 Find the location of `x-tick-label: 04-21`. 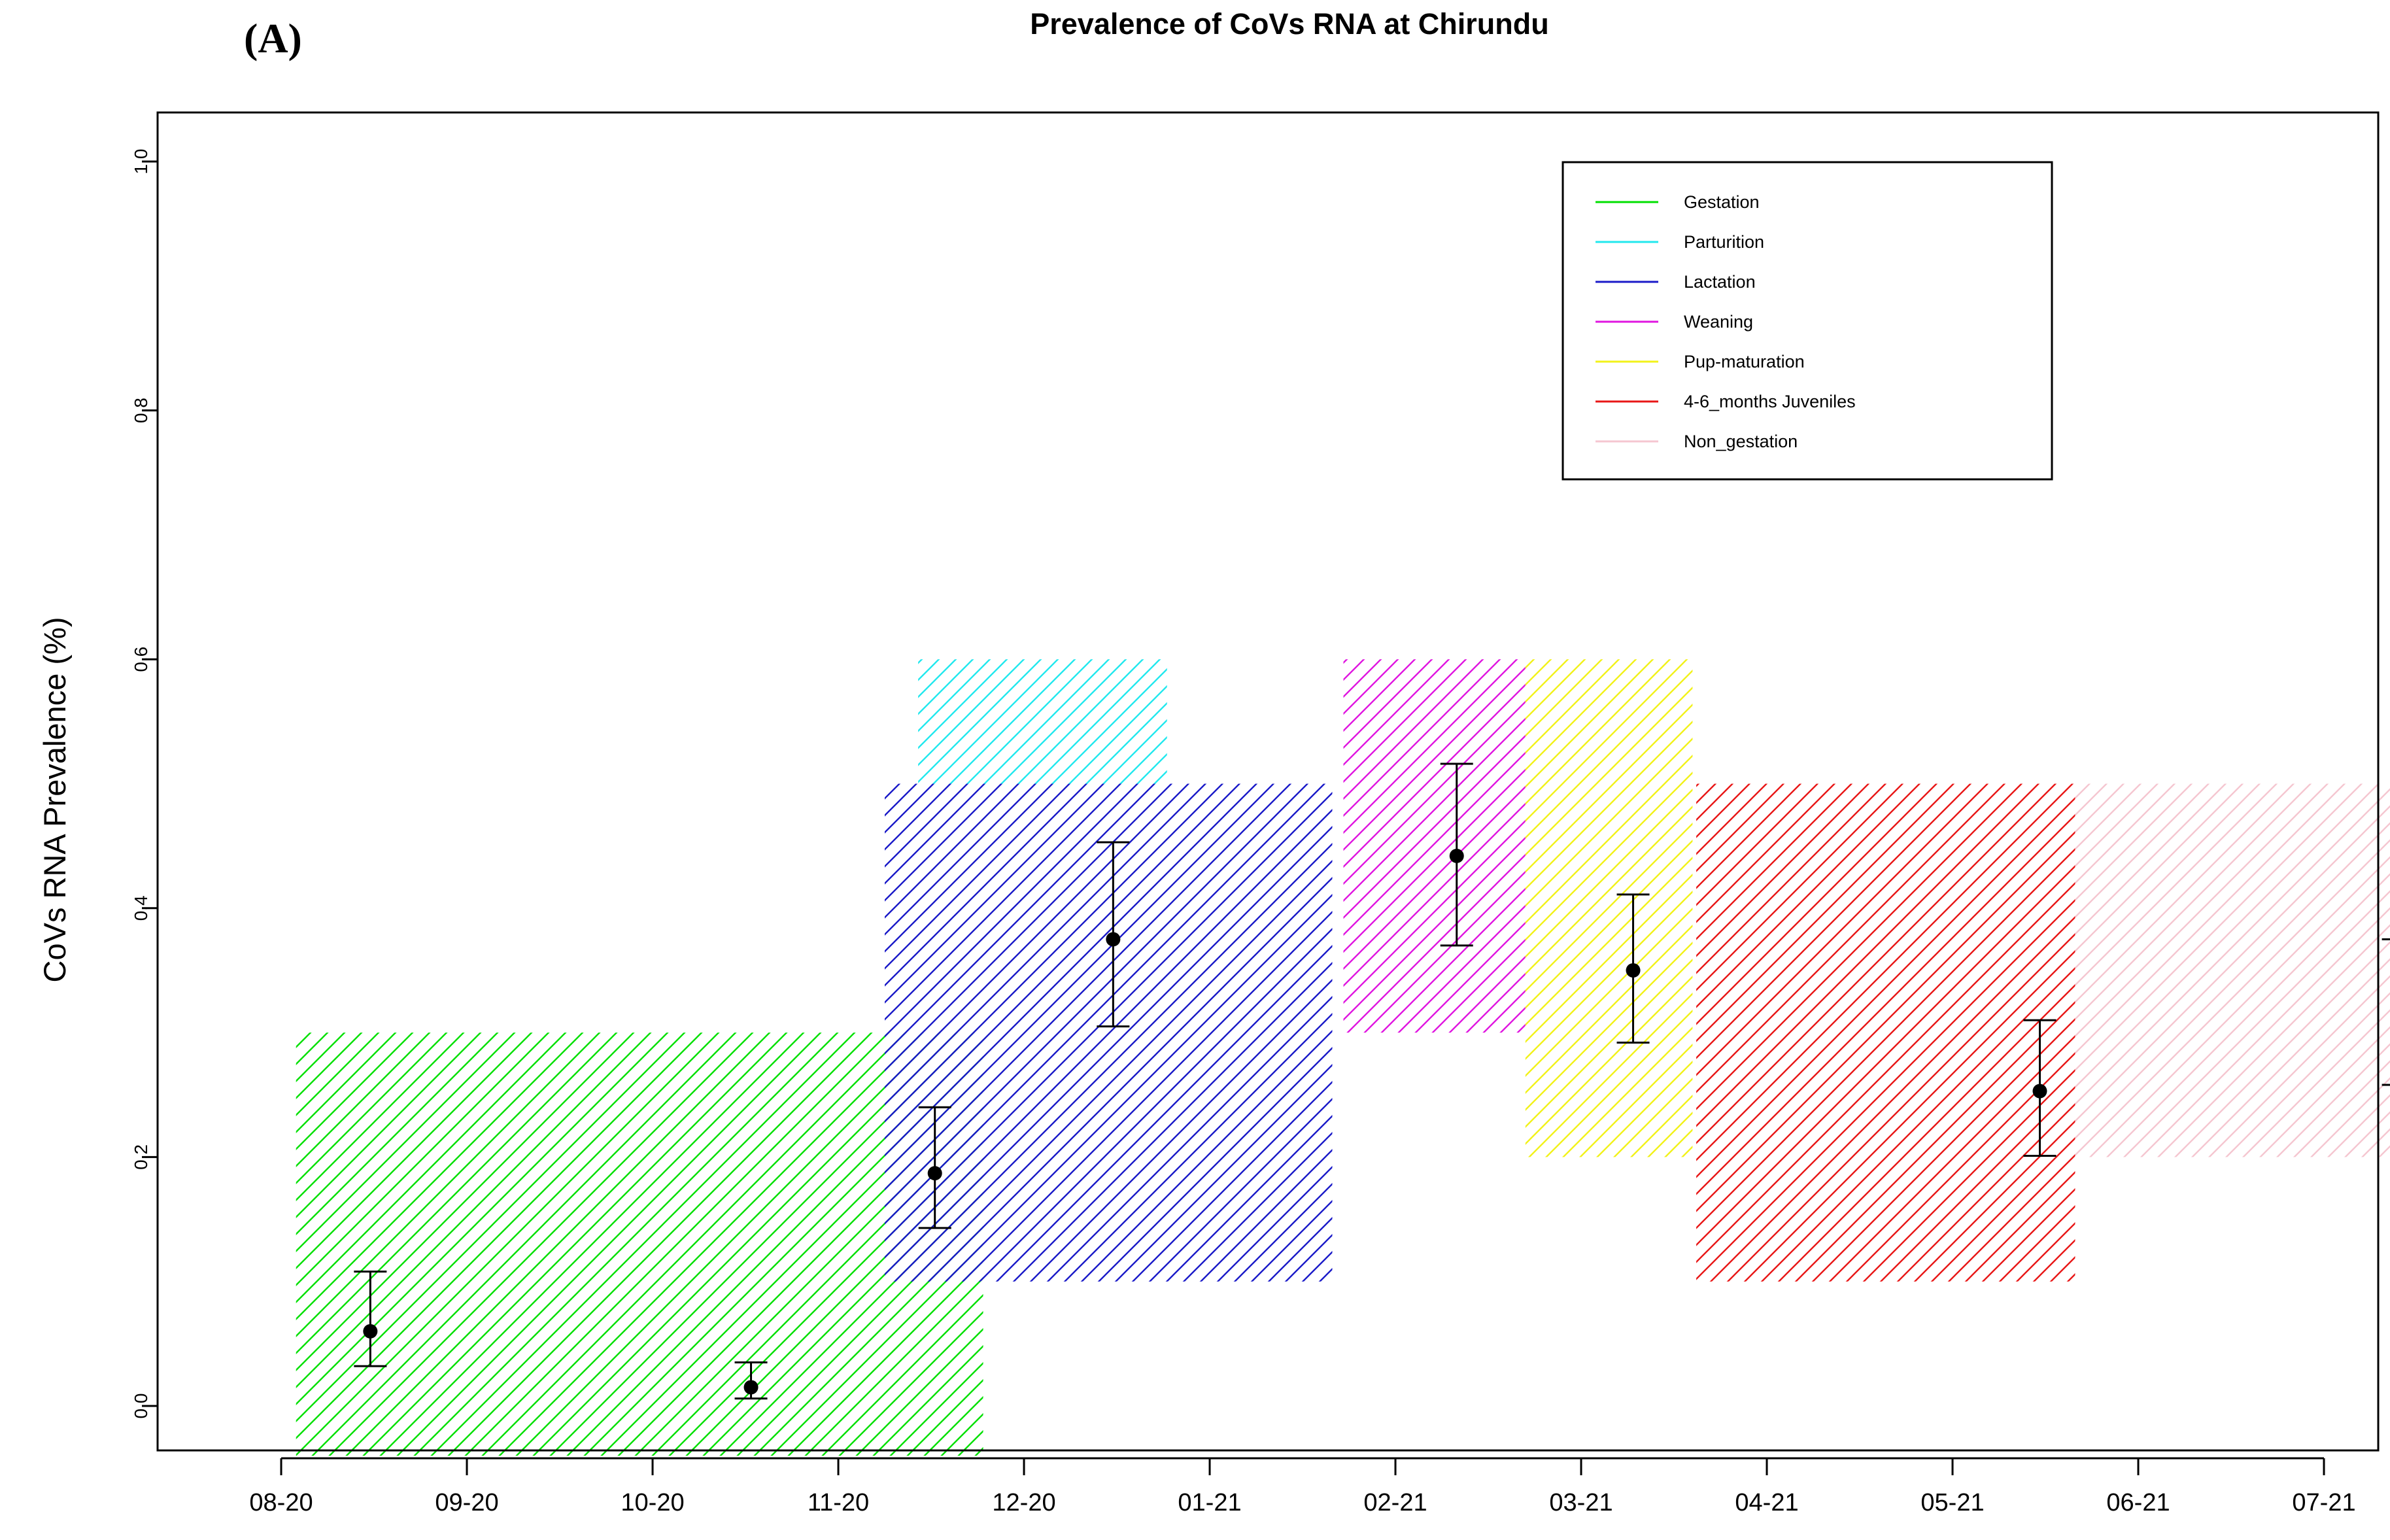

x-tick-label: 04-21 is located at coordinates (1766, 1502).